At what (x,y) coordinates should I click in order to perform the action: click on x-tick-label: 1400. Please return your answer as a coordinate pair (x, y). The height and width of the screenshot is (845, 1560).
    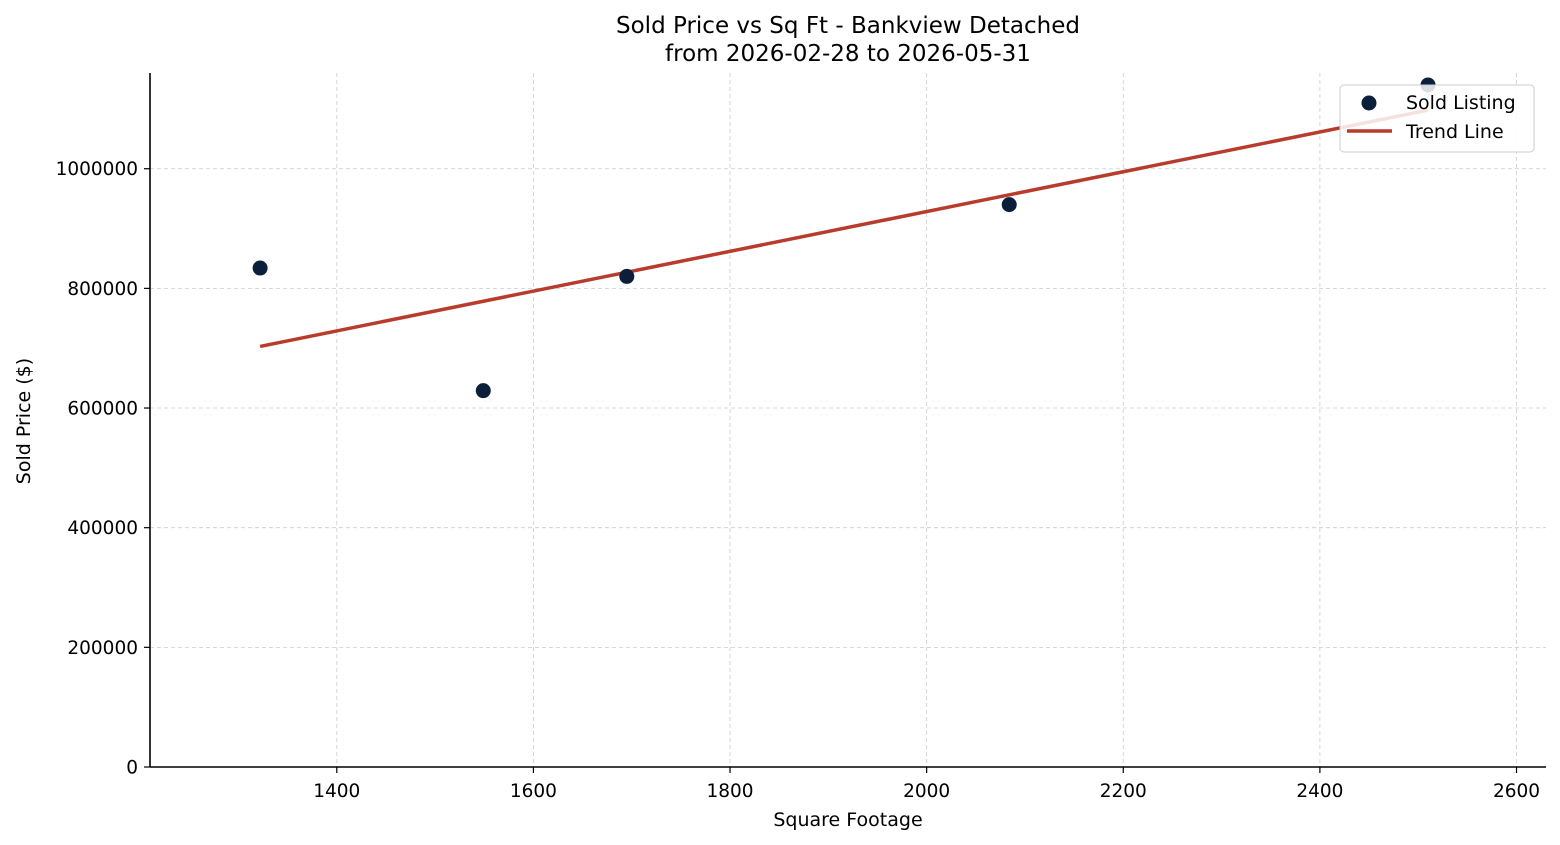
    Looking at the image, I should click on (336, 791).